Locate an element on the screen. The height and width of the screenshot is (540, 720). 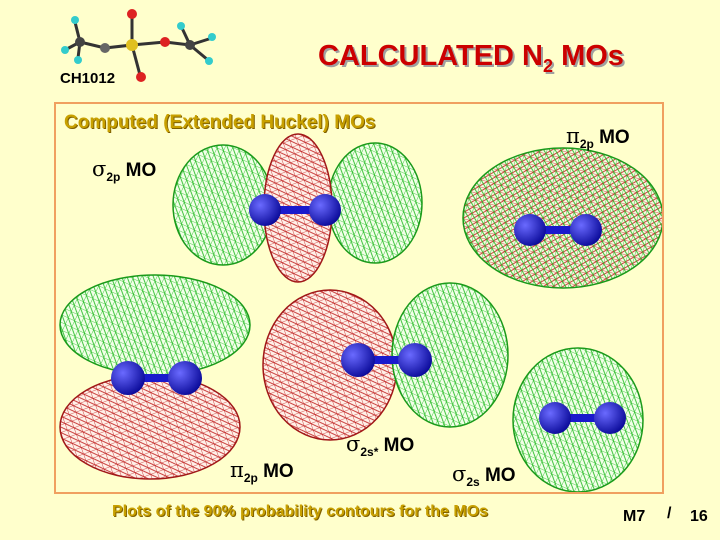
course-code: CH1012 is located at coordinates (88, 78).